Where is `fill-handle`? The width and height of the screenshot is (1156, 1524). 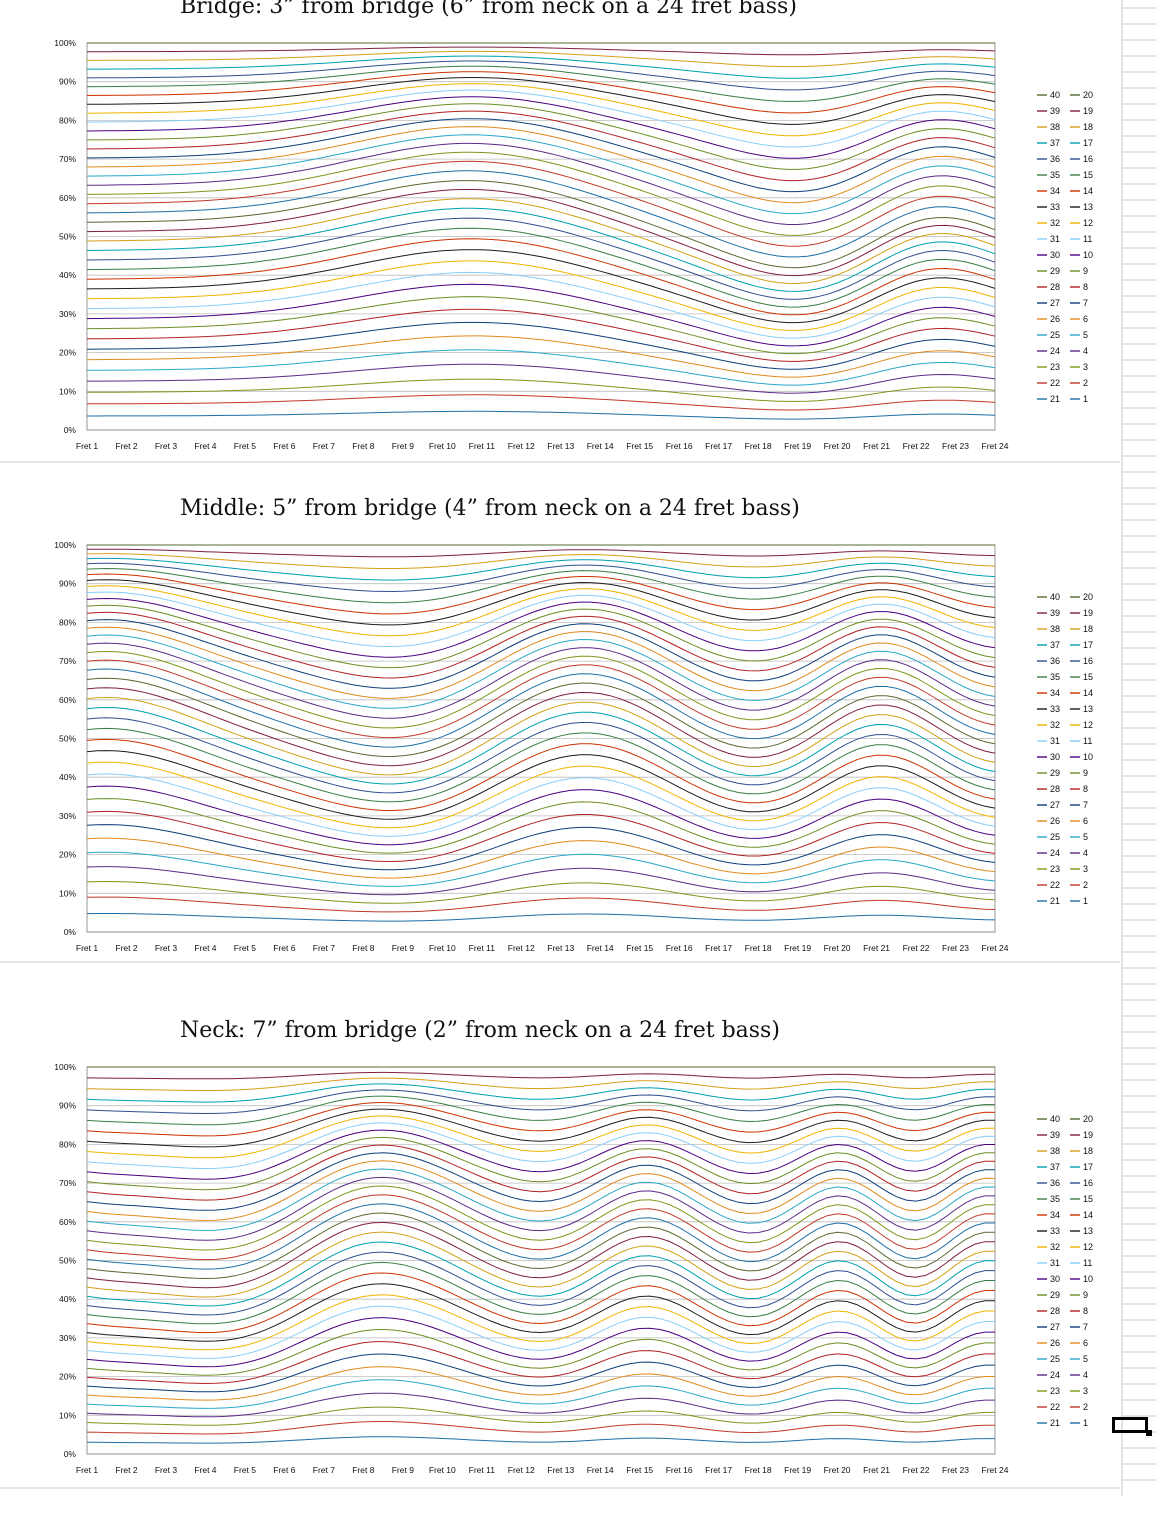
fill-handle is located at coordinates (1149, 1433).